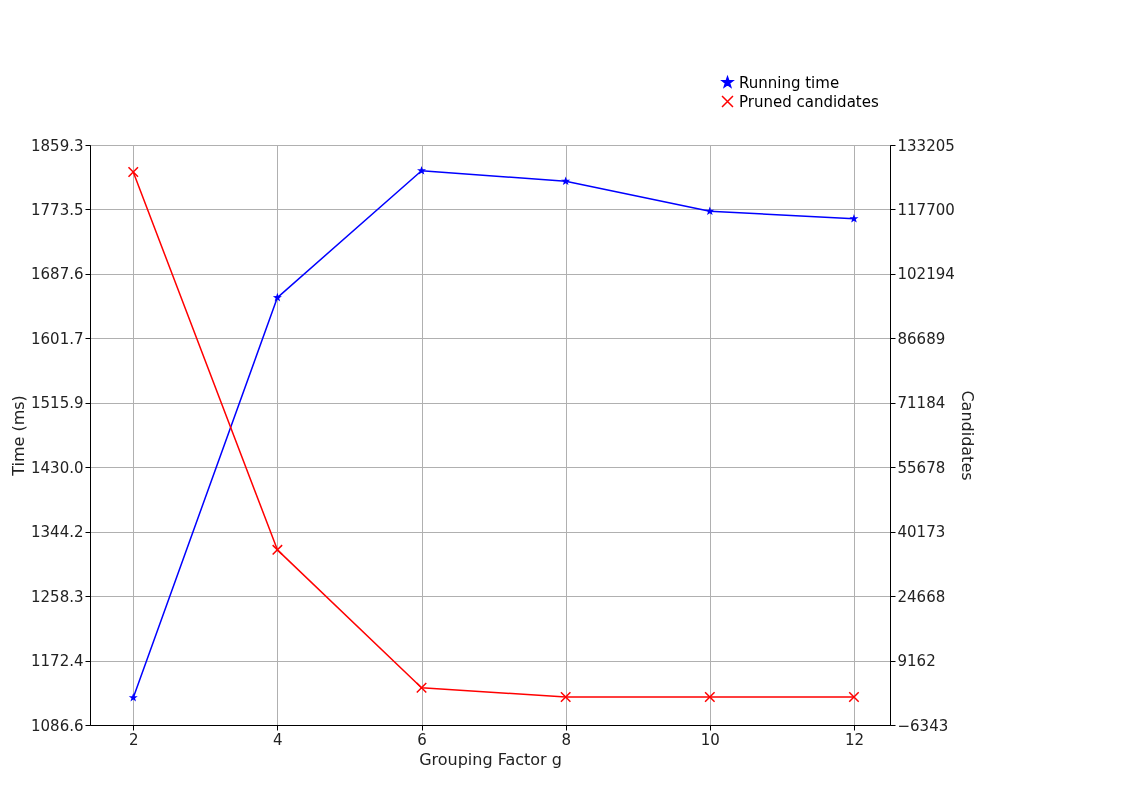 Image resolution: width=1122 pixels, height=789 pixels. Describe the element at coordinates (57, 338) in the screenshot. I see `y-tick-label: 1601.7` at that location.